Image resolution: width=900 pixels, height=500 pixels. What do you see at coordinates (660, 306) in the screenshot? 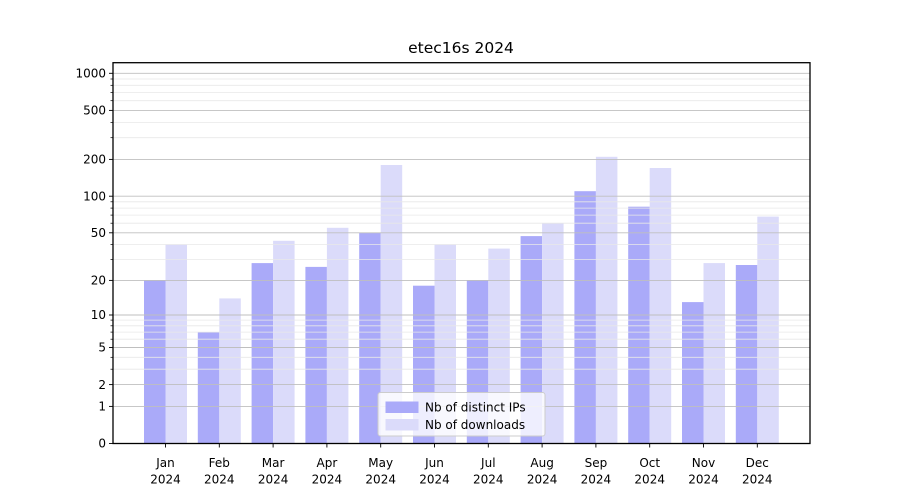
I see `bar-nb-of-downloads-oct` at bounding box center [660, 306].